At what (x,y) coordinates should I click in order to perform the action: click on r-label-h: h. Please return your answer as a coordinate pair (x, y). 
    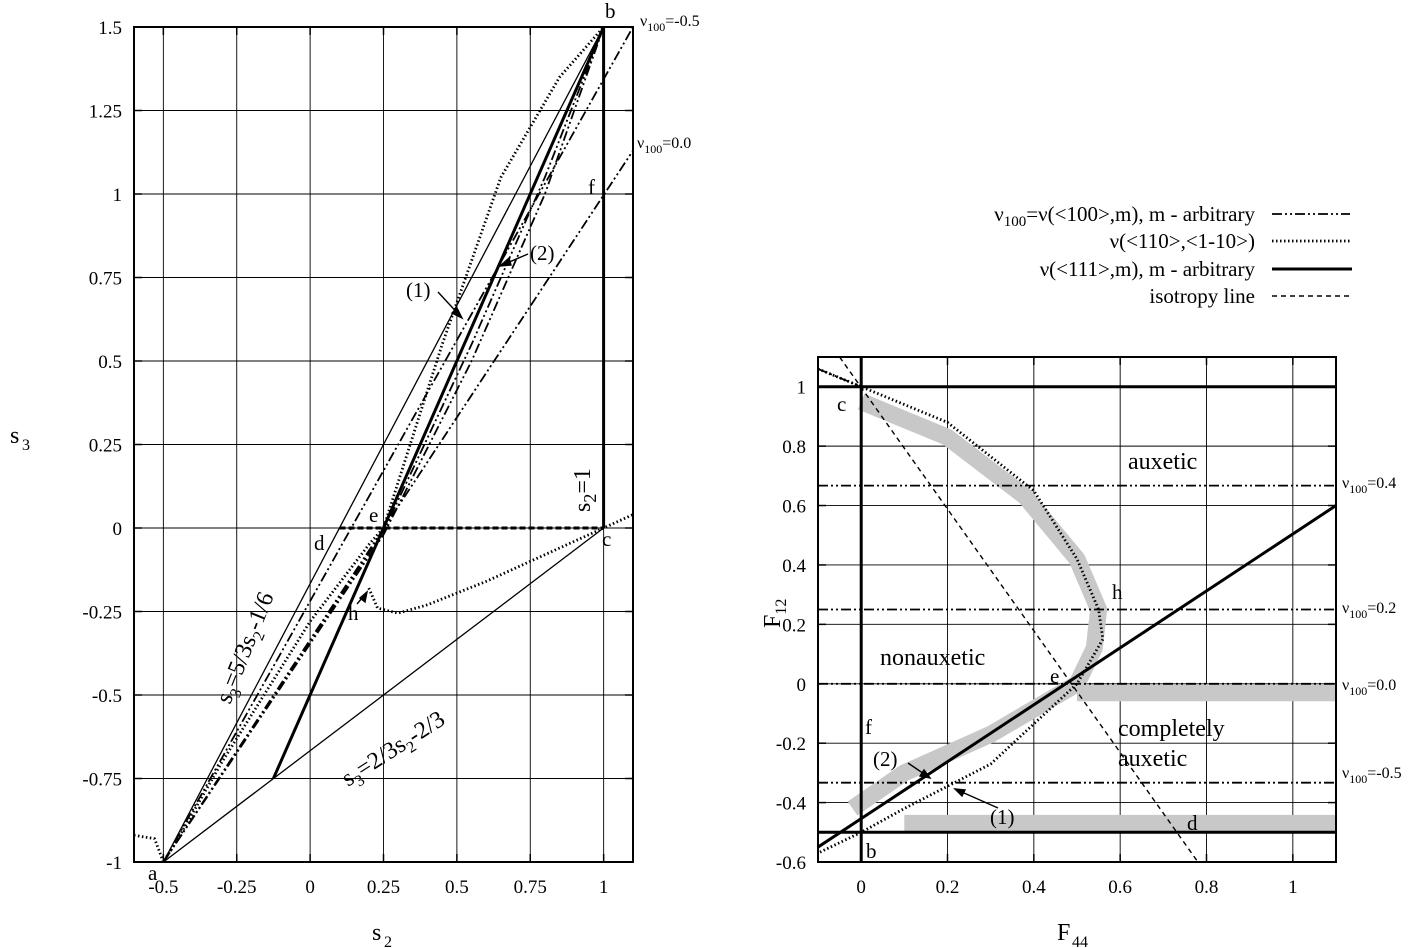
    Looking at the image, I should click on (1117, 592).